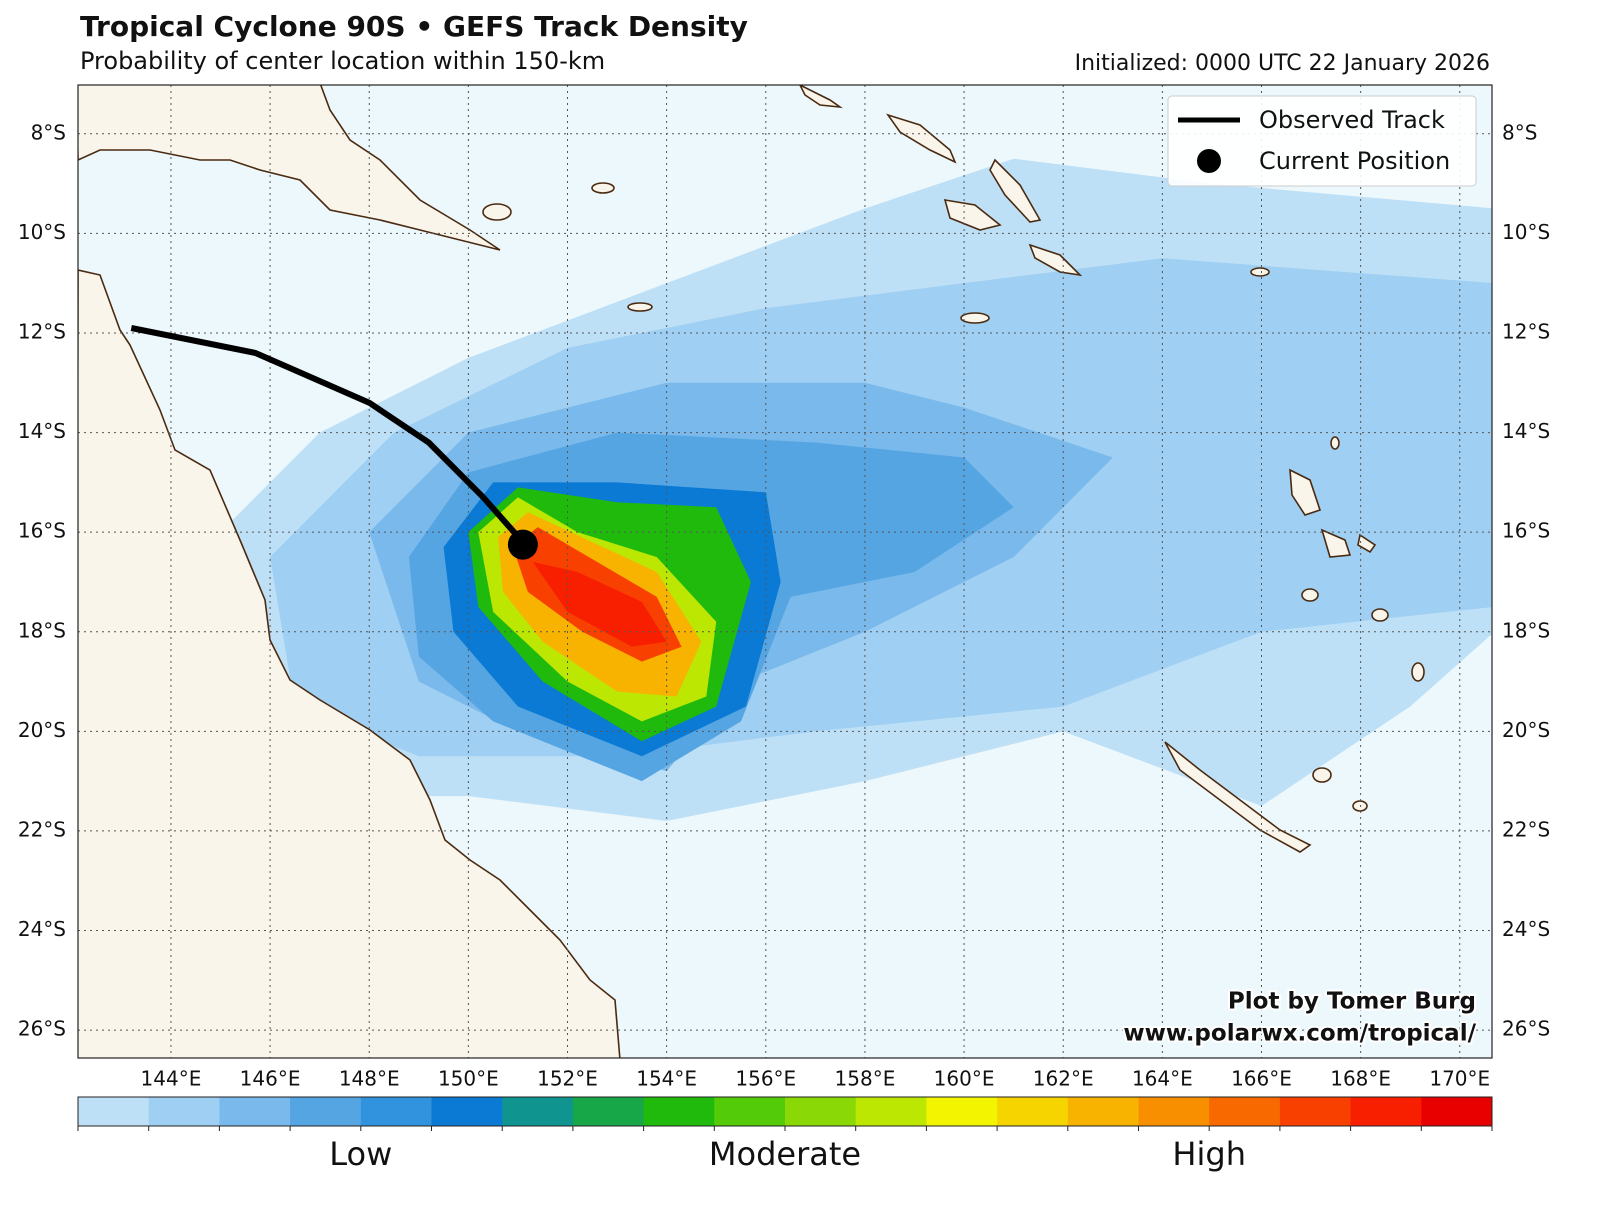 Image resolution: width=1612 pixels, height=1224 pixels. Describe the element at coordinates (289, 168) in the screenshot. I see `new-guinea` at that location.